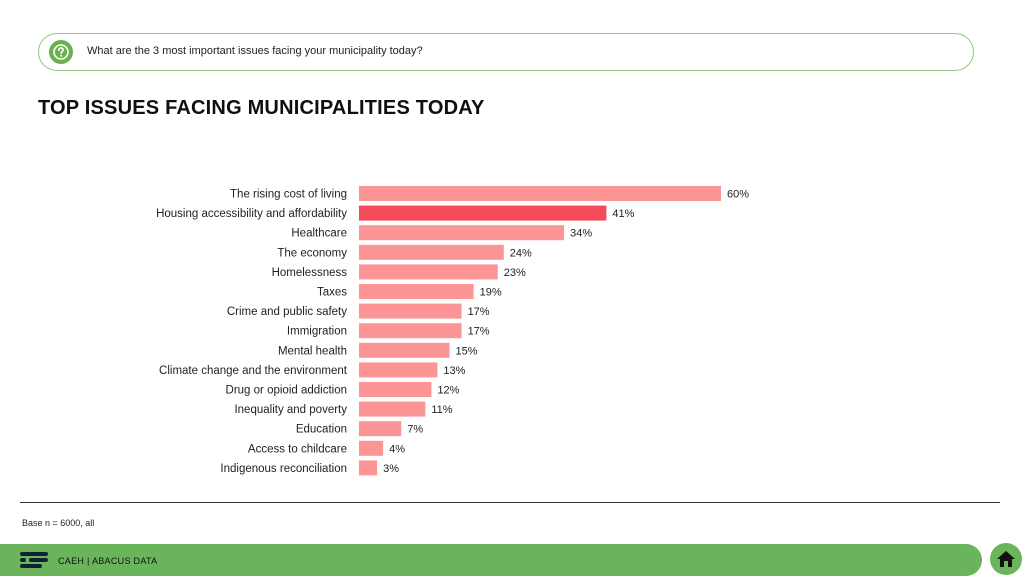 Image resolution: width=1024 pixels, height=576 pixels. I want to click on value-label: 24%, so click(521, 253).